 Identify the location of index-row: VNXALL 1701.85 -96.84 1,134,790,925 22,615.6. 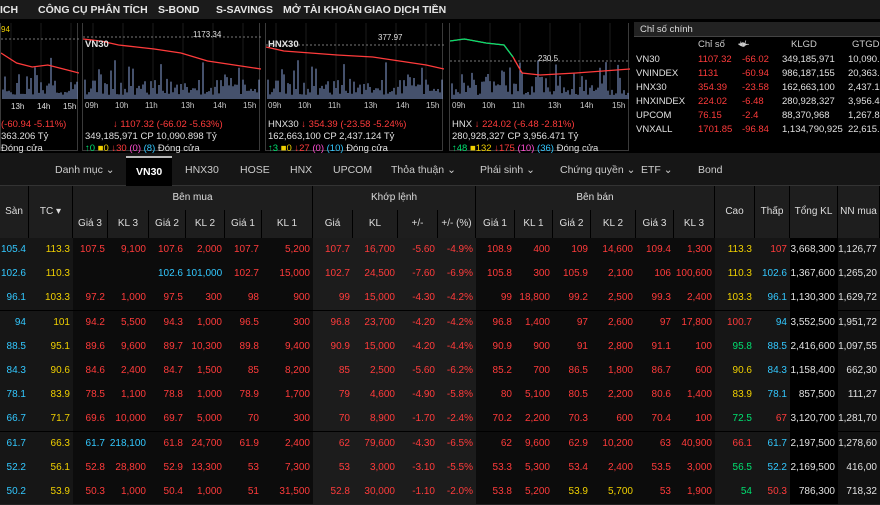
(757, 130).